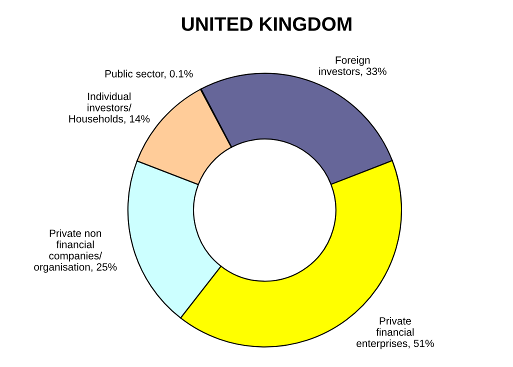 Image resolution: width=513 pixels, height=367 pixels. What do you see at coordinates (149, 74) in the screenshot?
I see `slice-label: Public sector, 0.1%` at bounding box center [149, 74].